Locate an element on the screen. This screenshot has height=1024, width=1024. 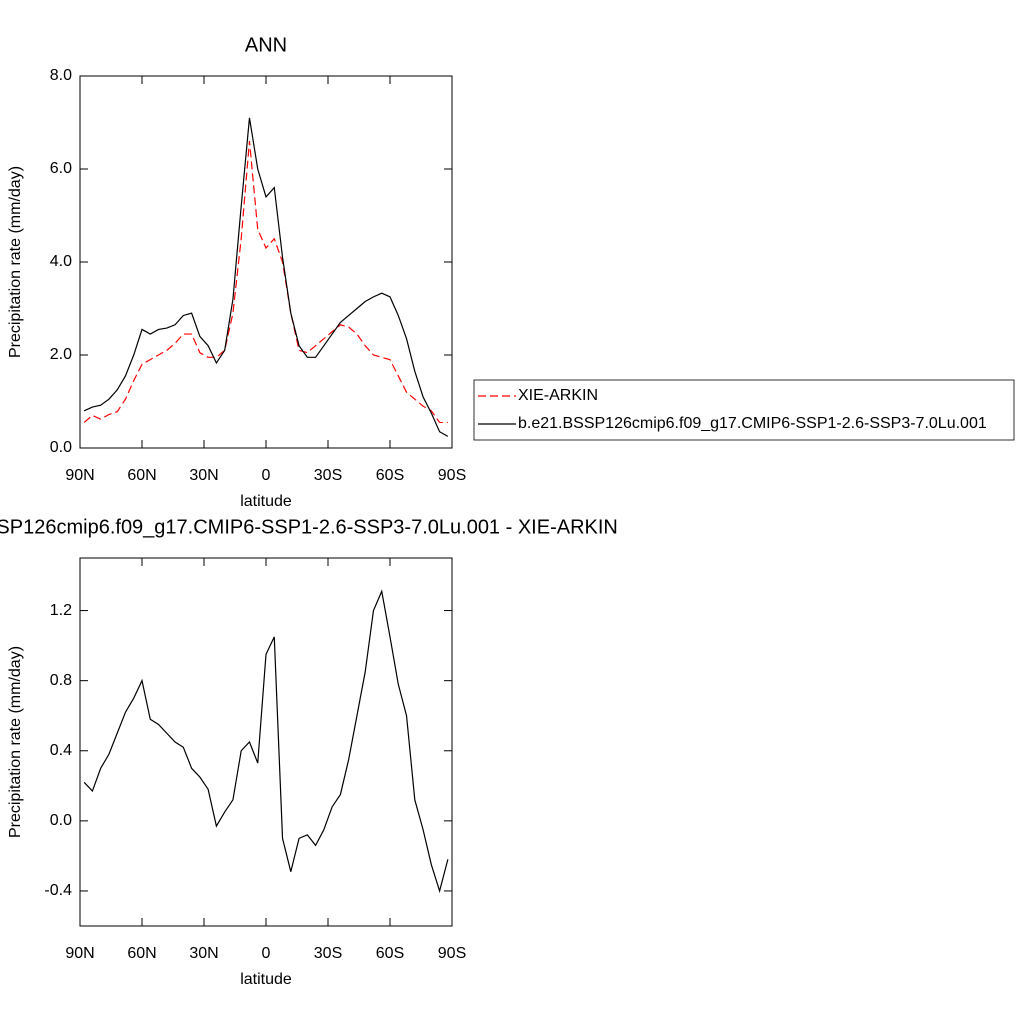
y-tick-label: 8.0 is located at coordinates (61, 75).